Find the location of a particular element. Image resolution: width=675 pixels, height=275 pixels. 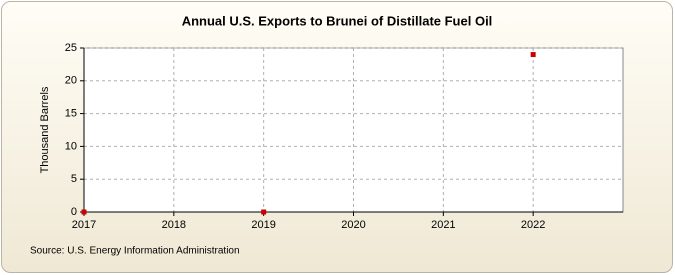

x-tick-label: 2021 is located at coordinates (443, 225).